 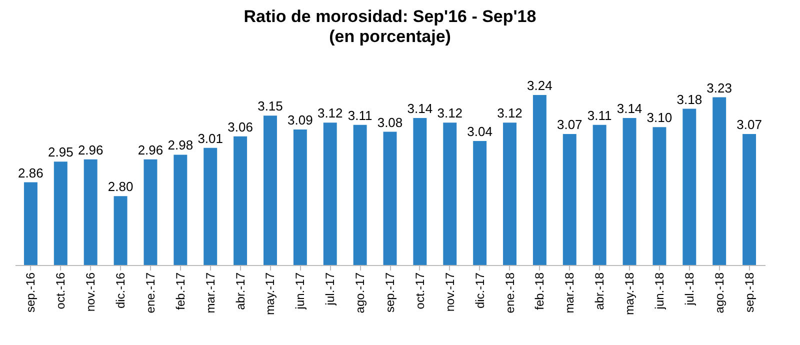 What do you see at coordinates (121, 186) in the screenshot?
I see `data-label: 2.80` at bounding box center [121, 186].